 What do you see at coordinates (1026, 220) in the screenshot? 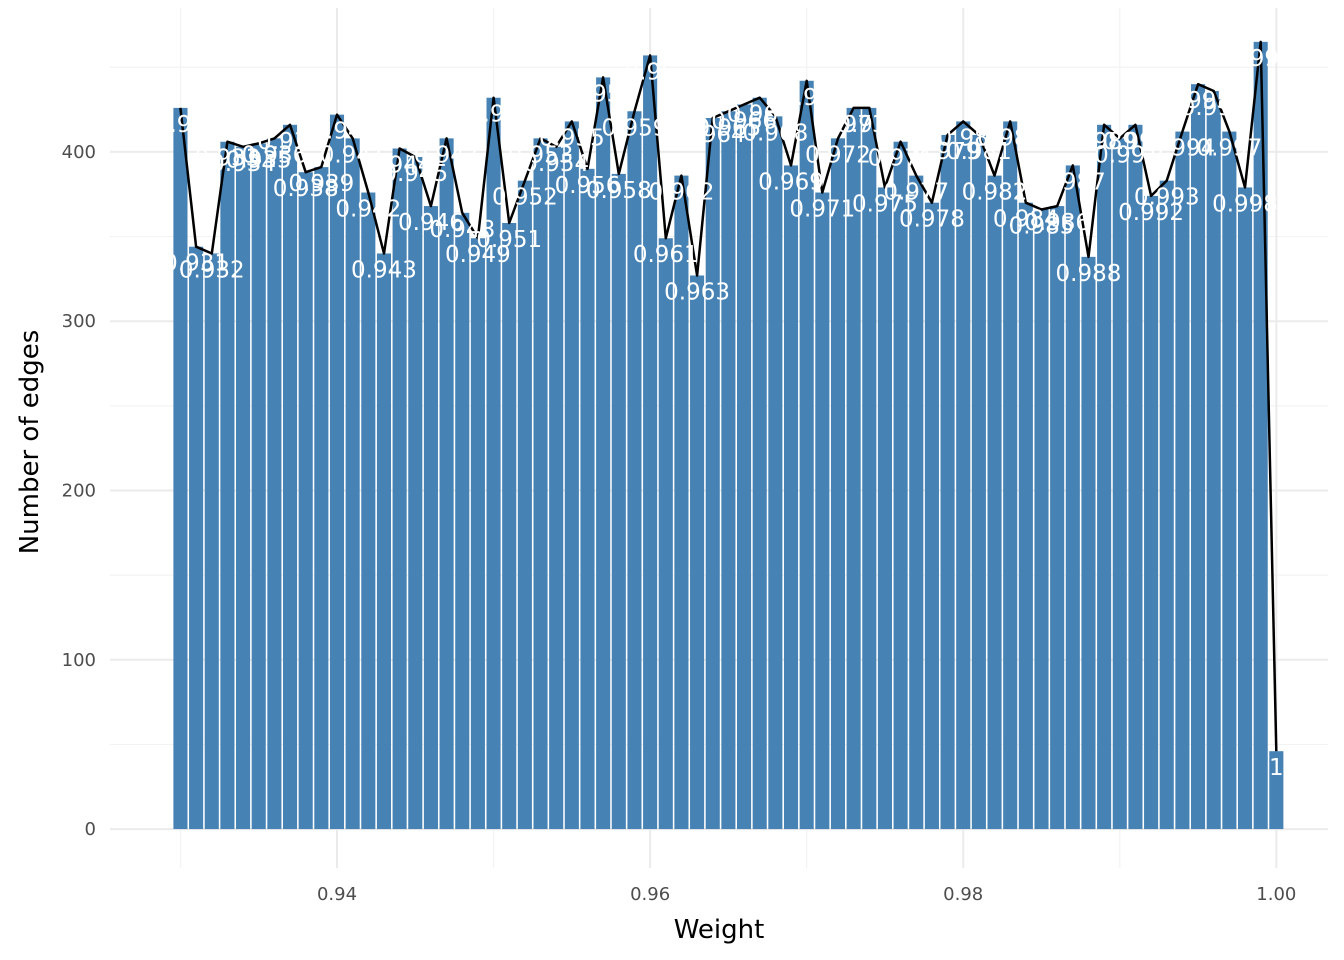
I see `bar-label: 0.984` at bounding box center [1026, 220].